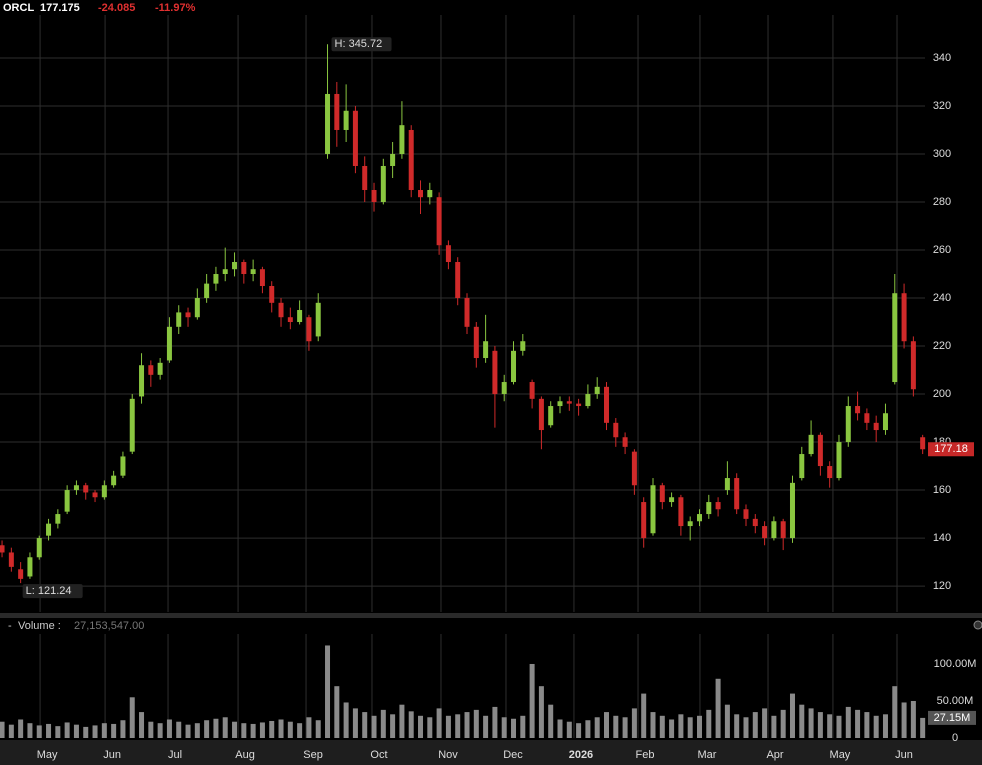 The height and width of the screenshot is (765, 982). I want to click on y-tick-label: 260, so click(942, 250).